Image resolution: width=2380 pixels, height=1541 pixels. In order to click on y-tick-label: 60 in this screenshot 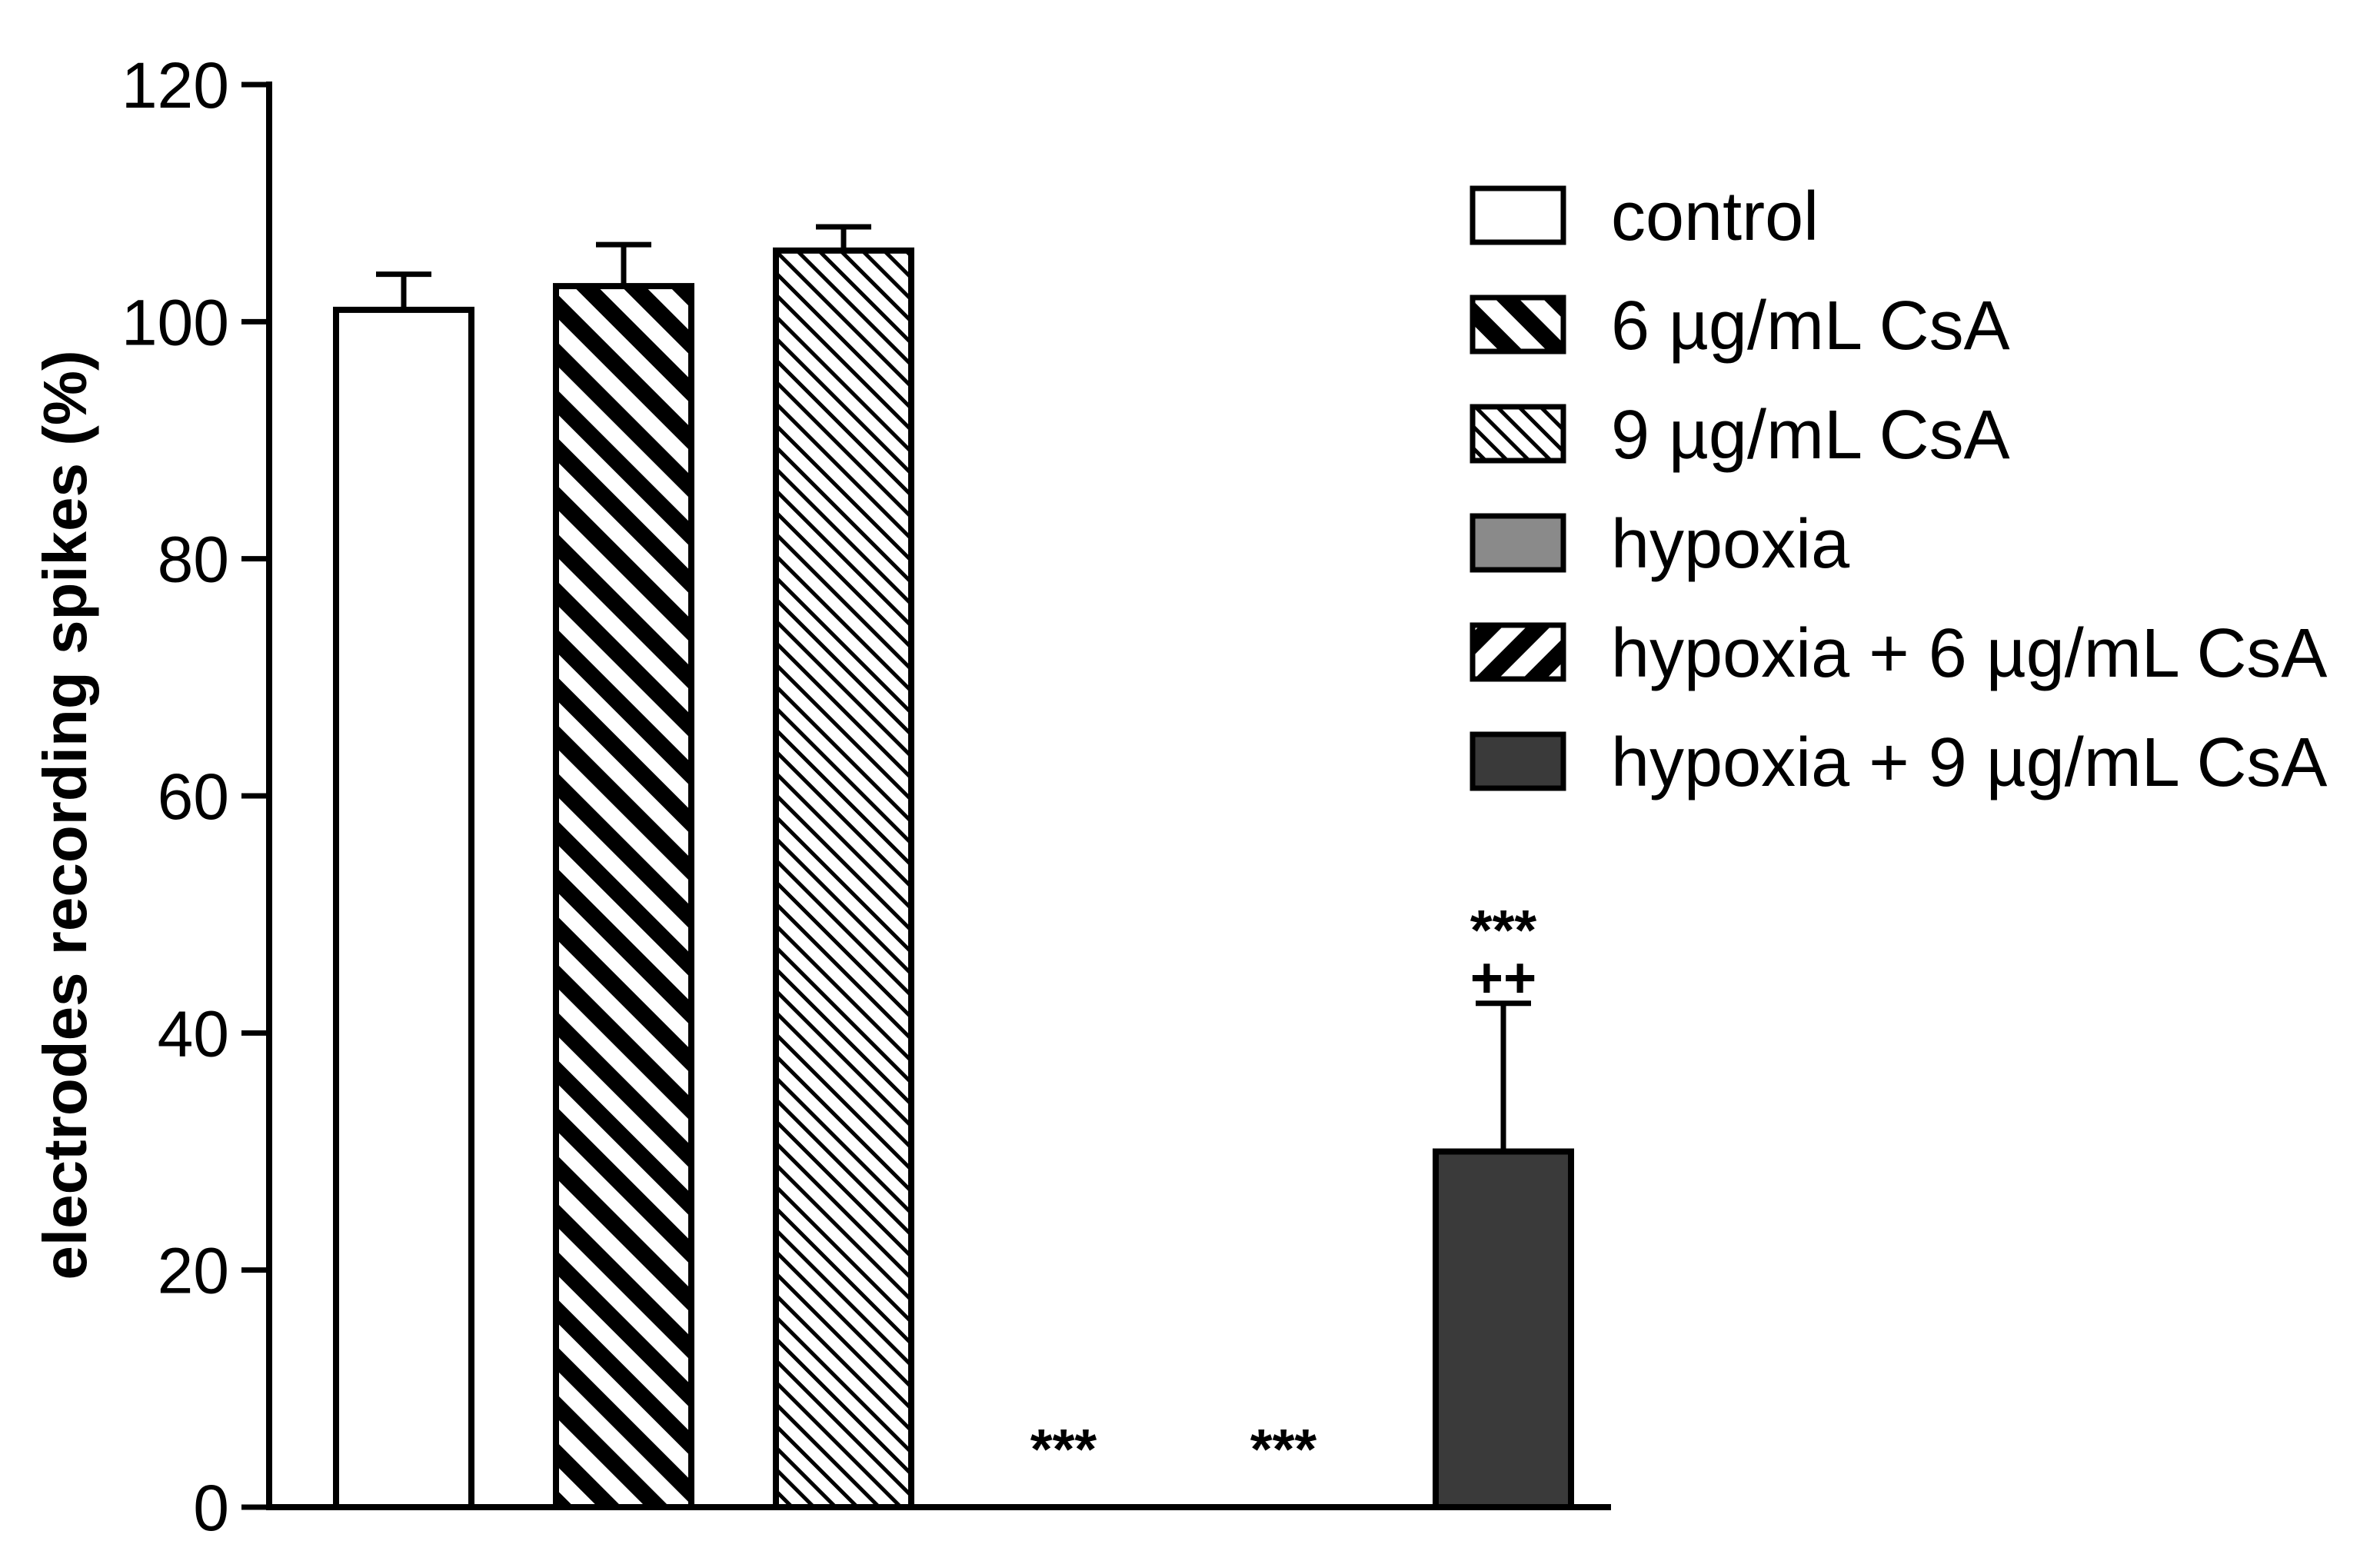, I will do `click(193, 797)`.